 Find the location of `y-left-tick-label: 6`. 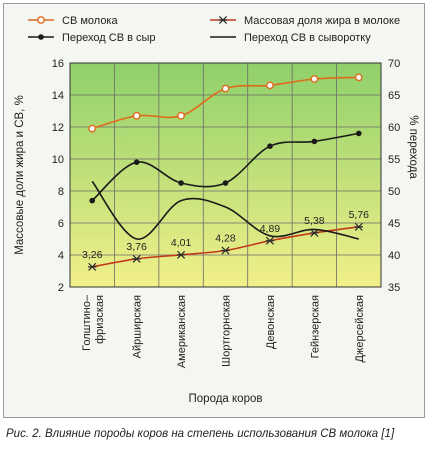

y-left-tick-label: 6 is located at coordinates (61, 224).